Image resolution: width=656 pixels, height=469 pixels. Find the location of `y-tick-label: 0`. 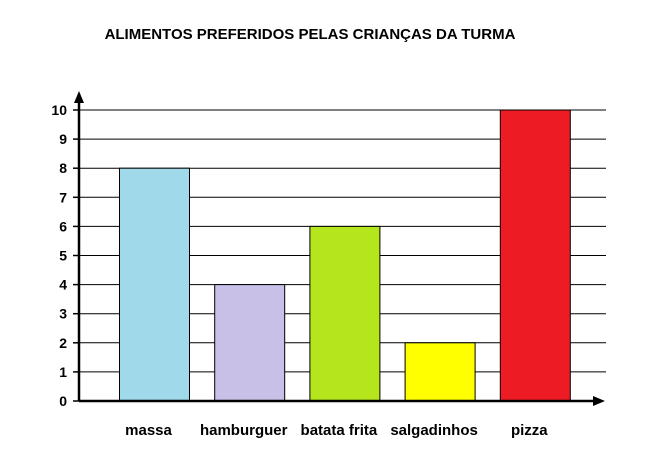

y-tick-label: 0 is located at coordinates (63, 401).